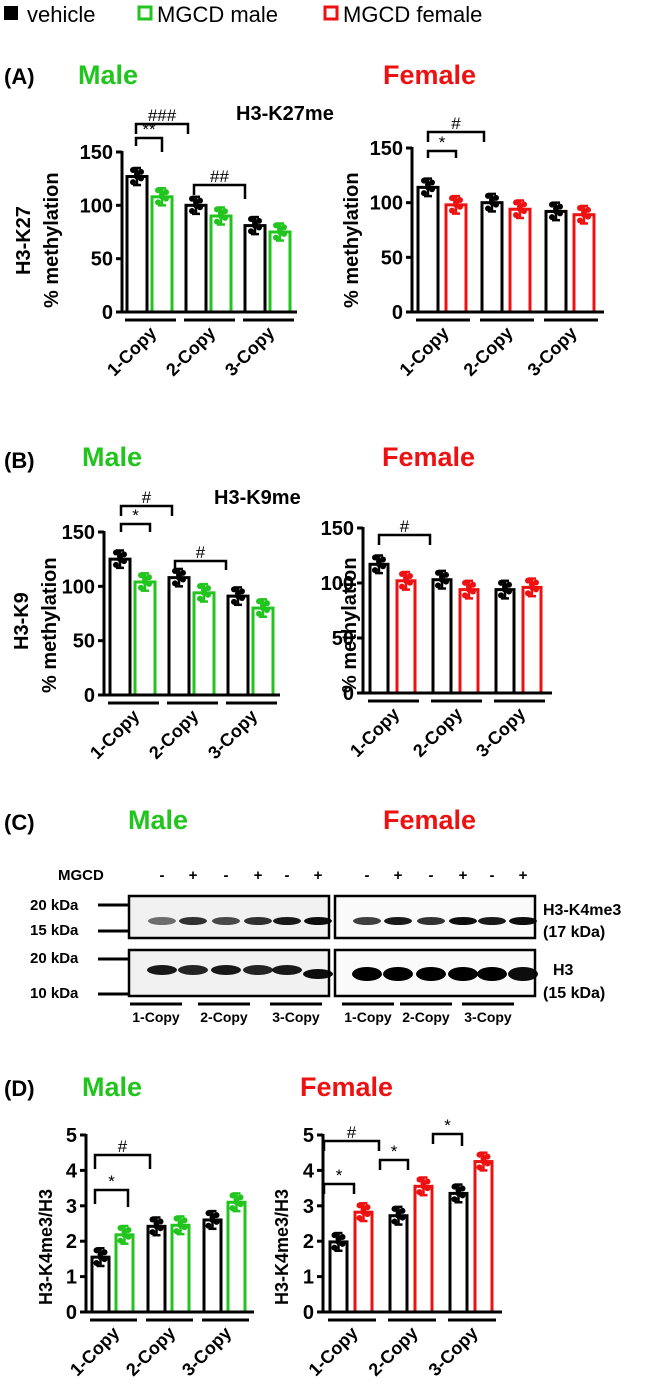  Describe the element at coordinates (229, 917) in the screenshot. I see `blot-male-top` at that location.